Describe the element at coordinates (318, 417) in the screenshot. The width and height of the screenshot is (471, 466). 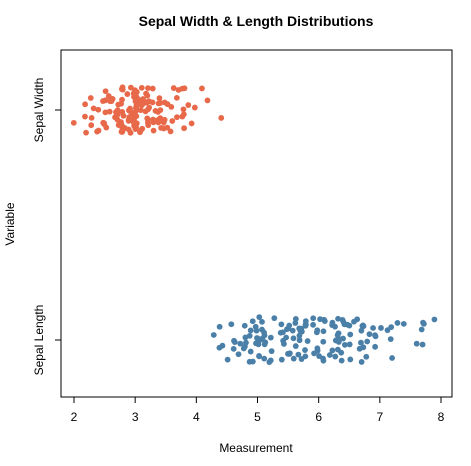
I see `x-tick-label: 6` at that location.